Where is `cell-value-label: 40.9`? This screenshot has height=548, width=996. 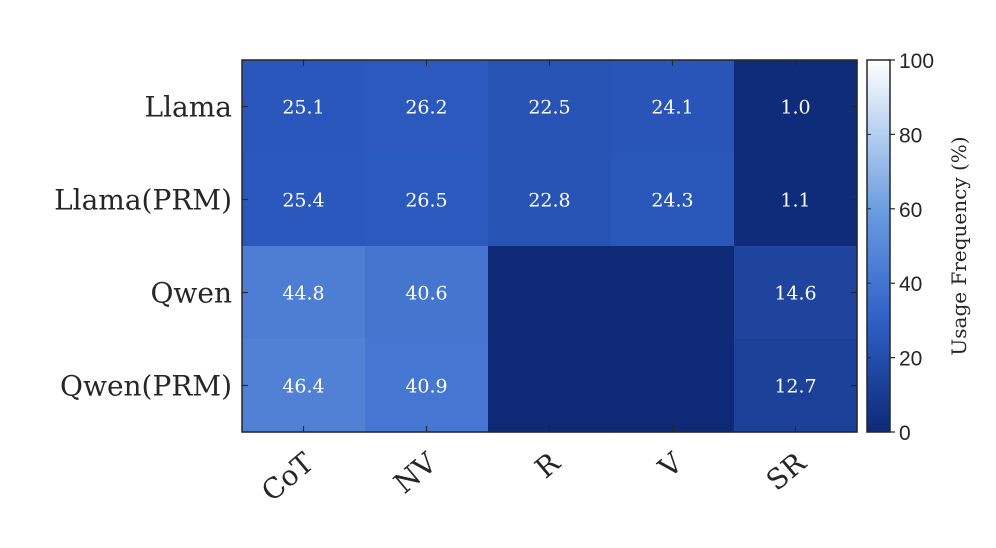 cell-value-label: 40.9 is located at coordinates (426, 387).